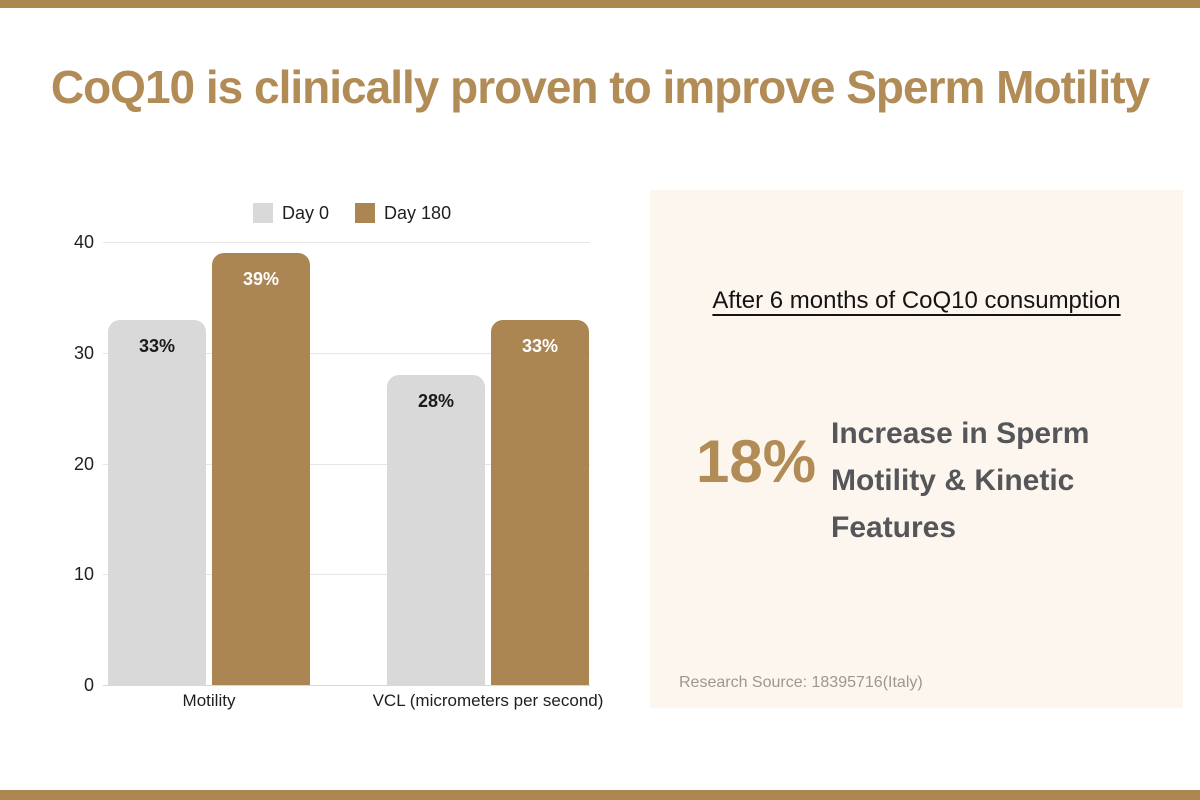 The height and width of the screenshot is (800, 1200). Describe the element at coordinates (916, 300) in the screenshot. I see `panel-headline: After 6 months of CoQ10 consumption` at that location.